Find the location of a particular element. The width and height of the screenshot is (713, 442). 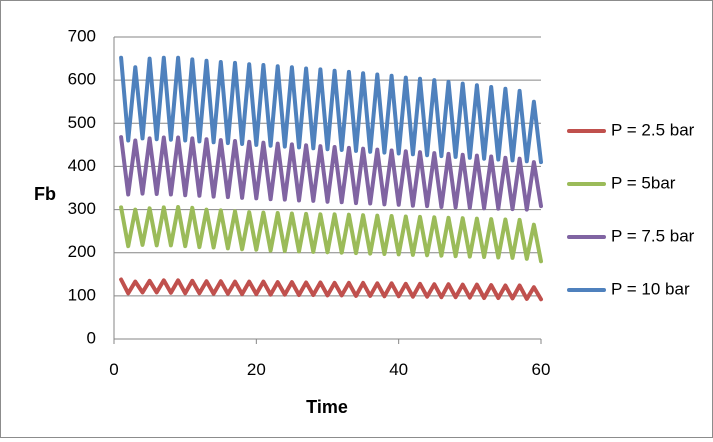

legend: P = 2.5 bar P = 5bar P = 7.5 bar P = 10 bar is located at coordinates (631, 209).